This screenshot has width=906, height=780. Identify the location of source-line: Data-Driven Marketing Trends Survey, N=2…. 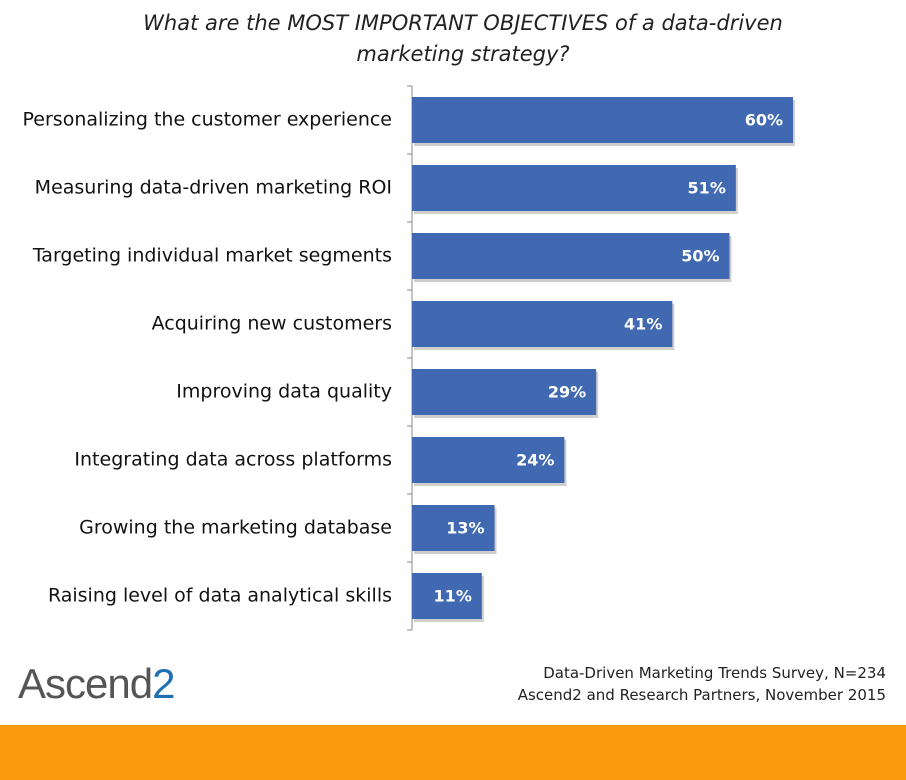
(714, 673).